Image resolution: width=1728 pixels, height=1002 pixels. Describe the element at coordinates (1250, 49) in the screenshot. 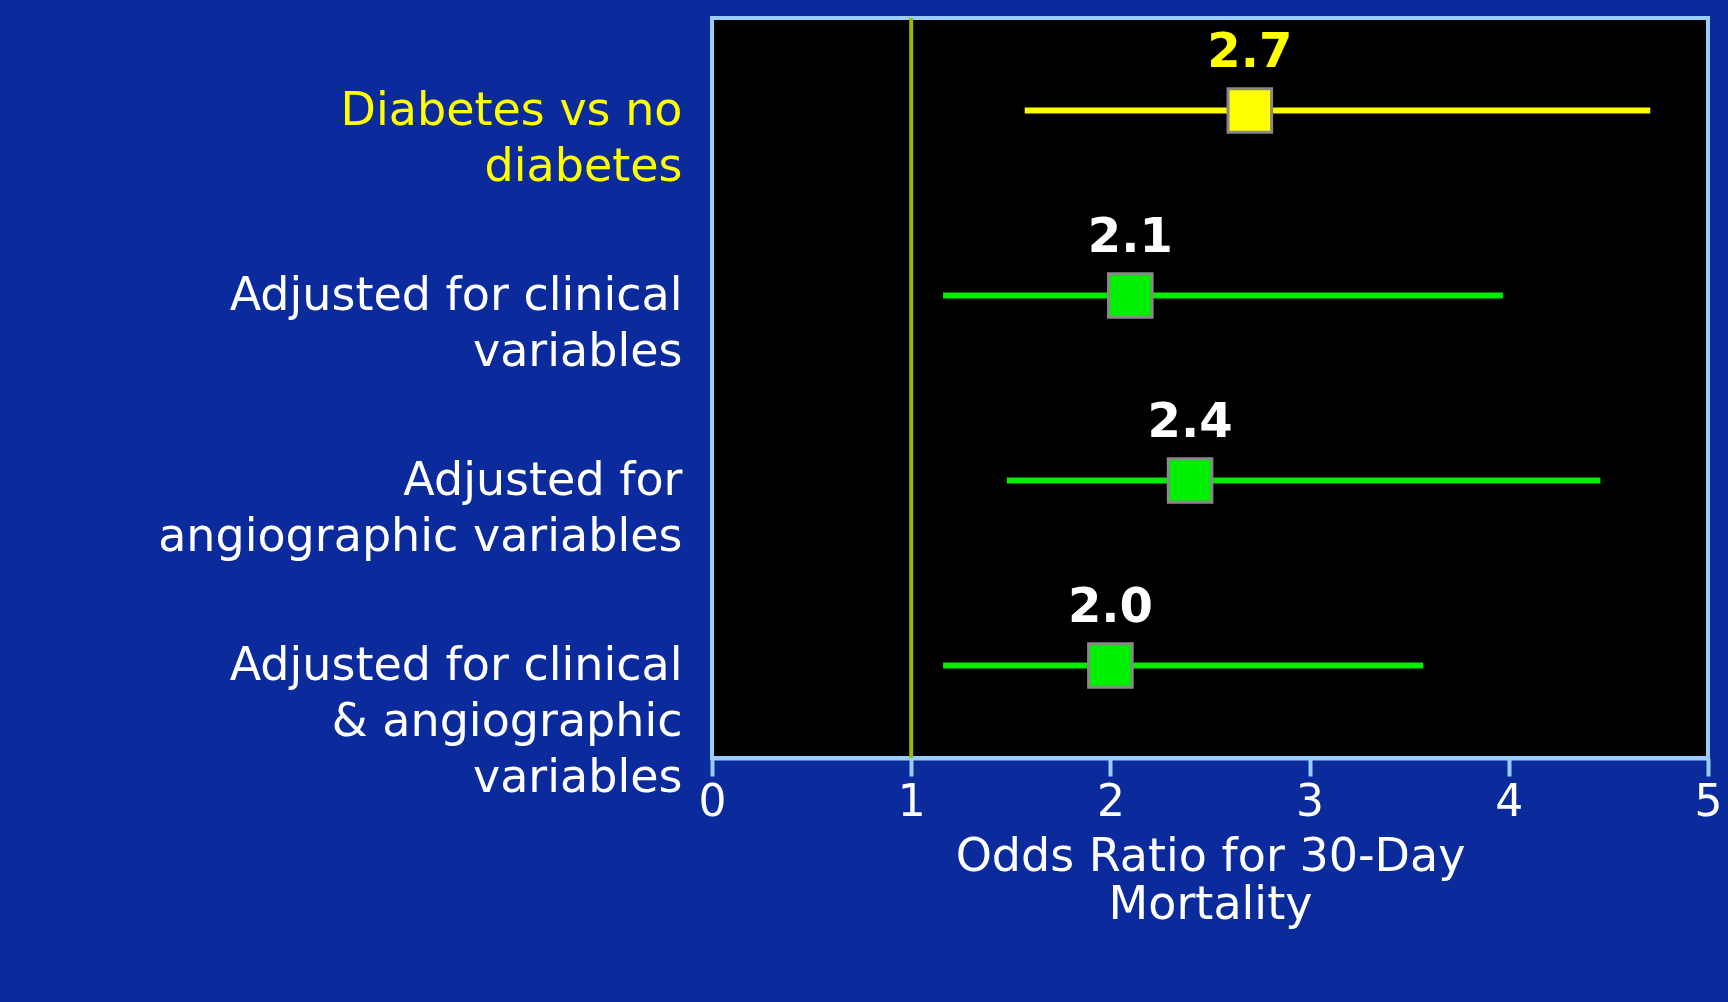

I see `data-label: 2.7` at that location.